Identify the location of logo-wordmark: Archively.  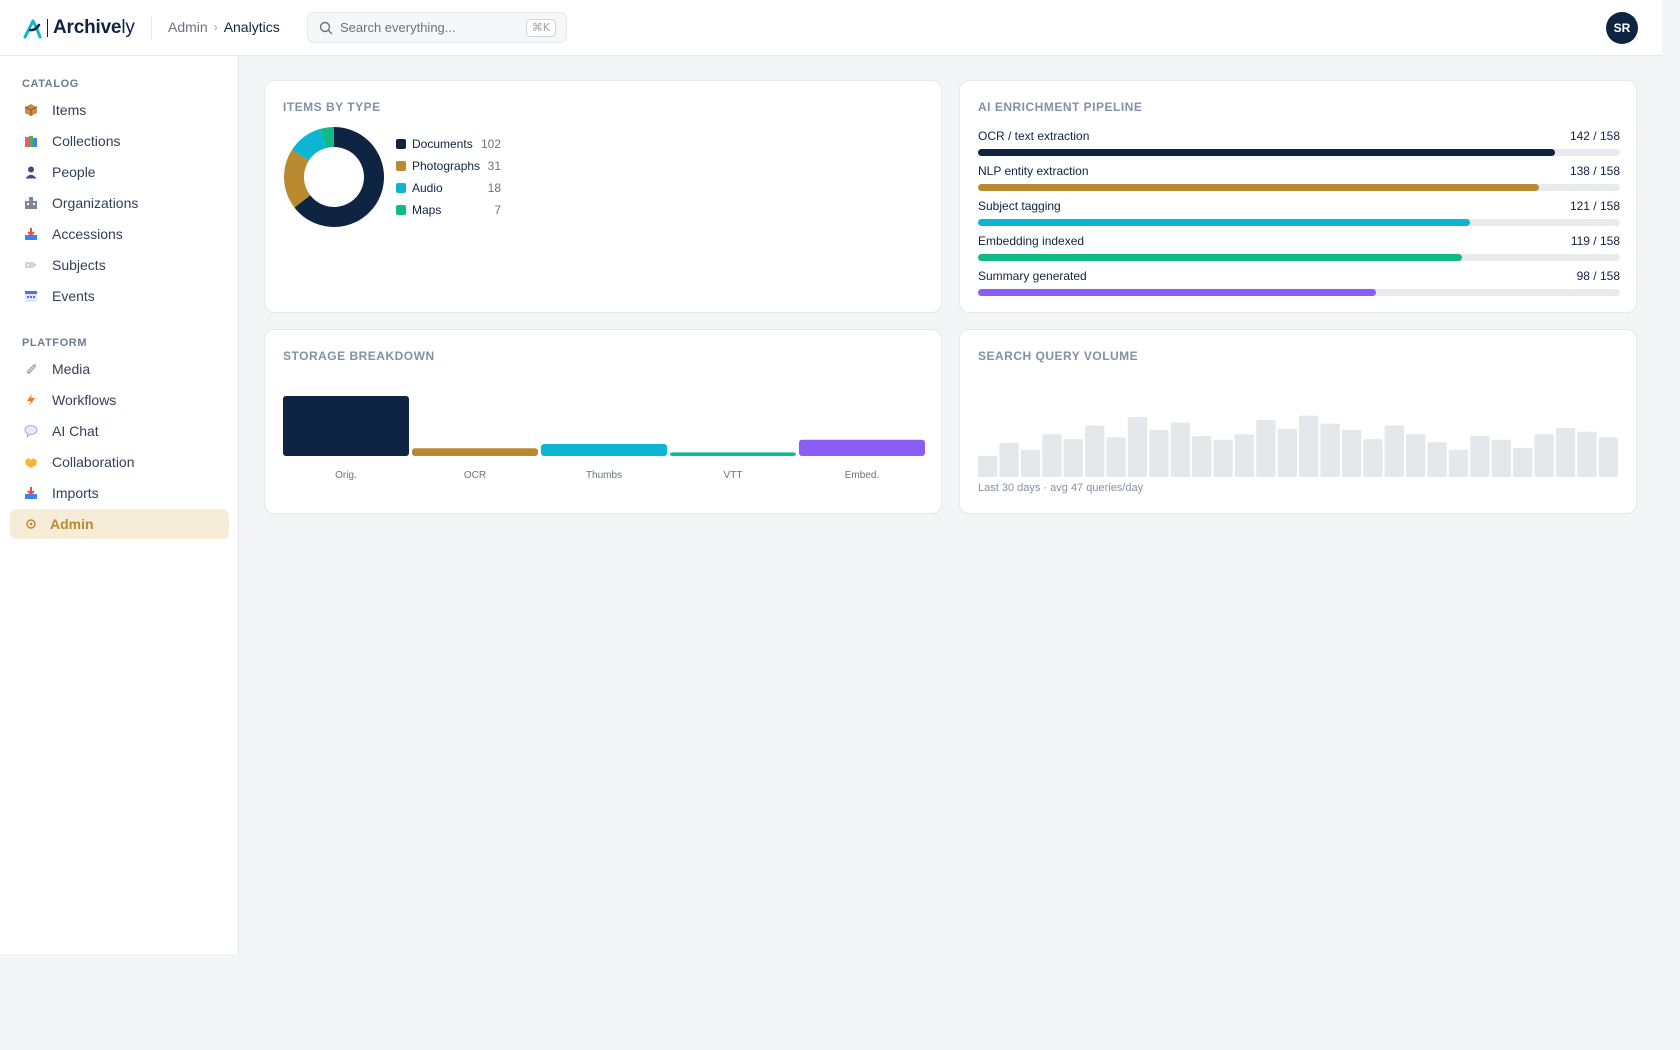
(94, 27).